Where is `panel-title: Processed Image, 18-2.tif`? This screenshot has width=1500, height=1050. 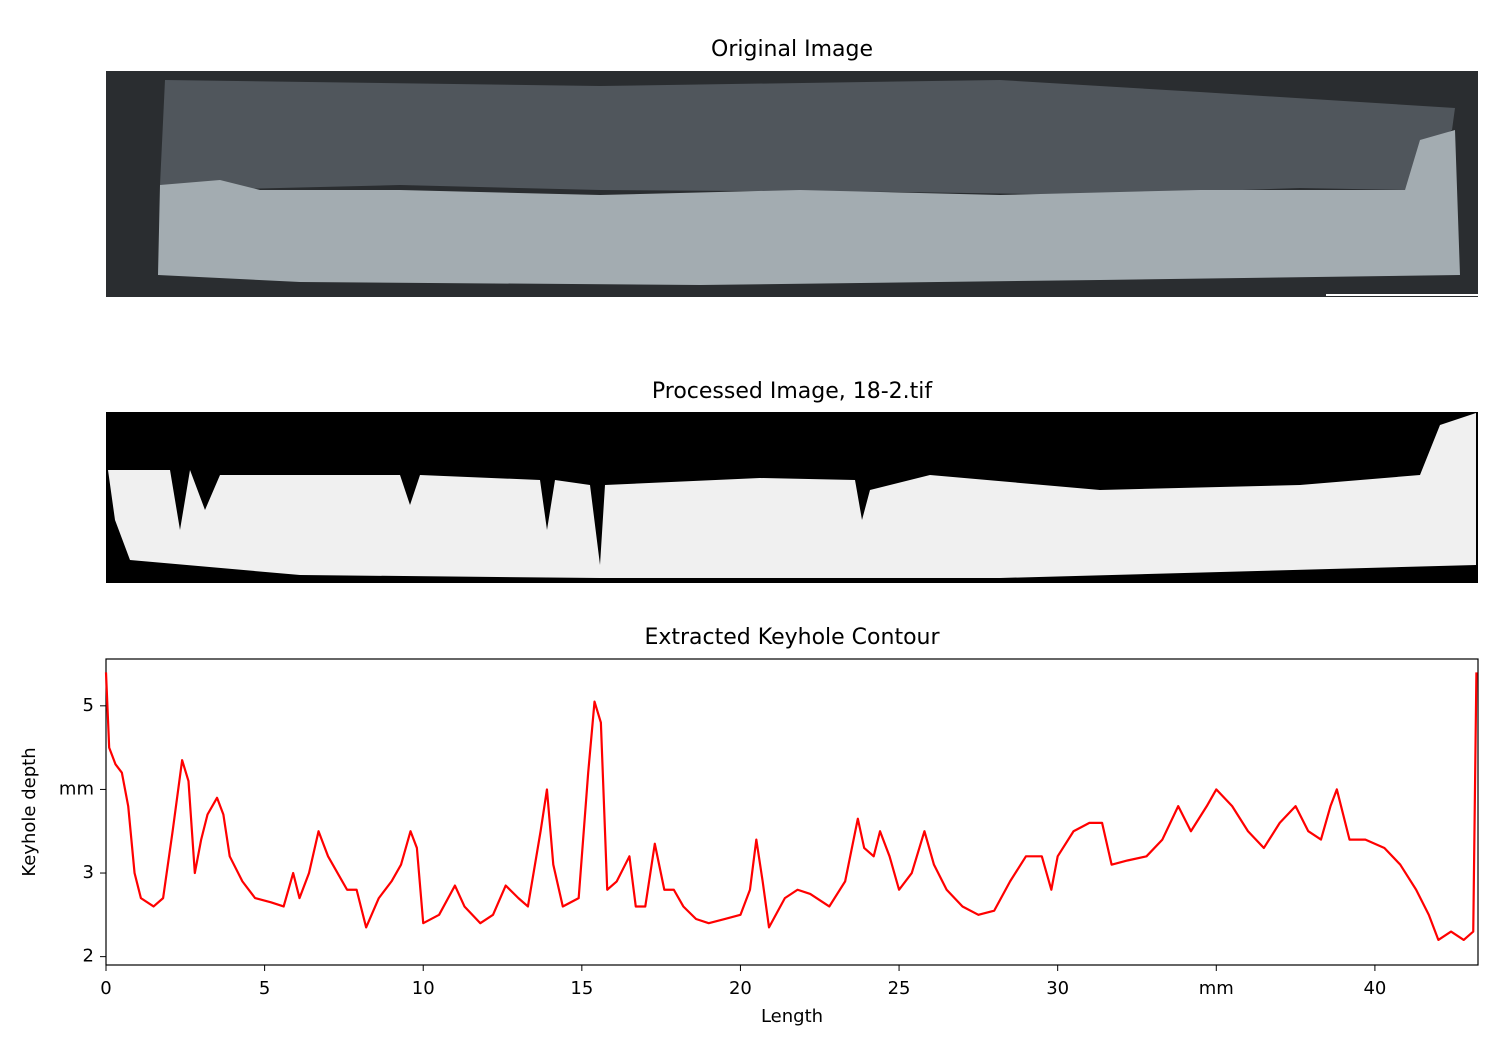 panel-title: Processed Image, 18-2.tif is located at coordinates (792, 391).